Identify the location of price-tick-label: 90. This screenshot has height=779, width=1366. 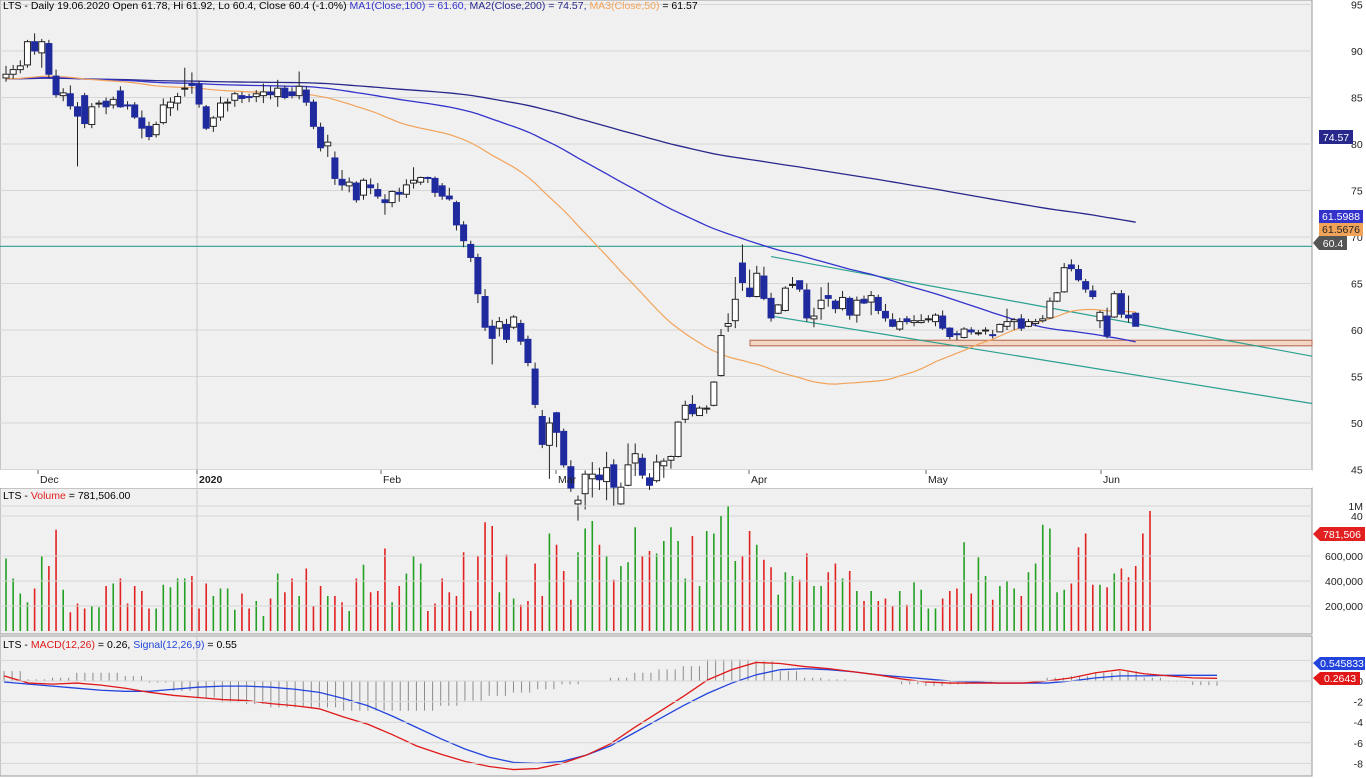
(1357, 52).